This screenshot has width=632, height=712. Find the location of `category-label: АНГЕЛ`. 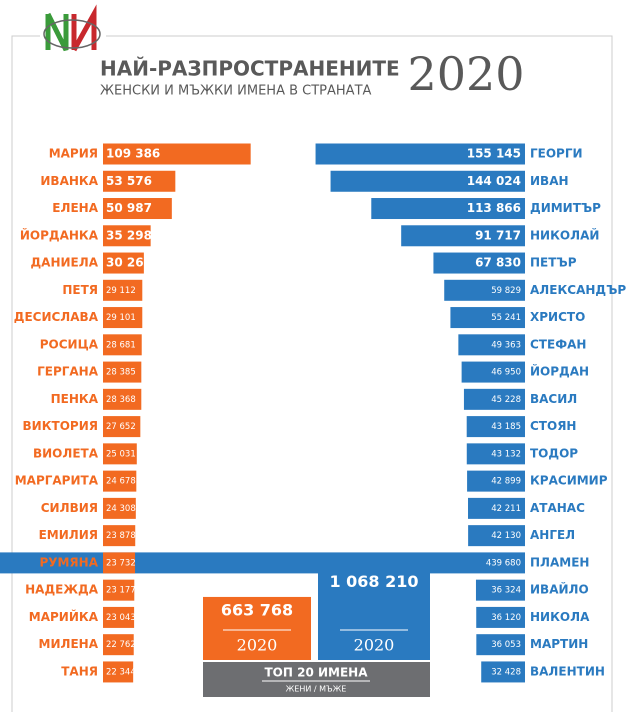

category-label: АНГЕЛ is located at coordinates (552, 535).